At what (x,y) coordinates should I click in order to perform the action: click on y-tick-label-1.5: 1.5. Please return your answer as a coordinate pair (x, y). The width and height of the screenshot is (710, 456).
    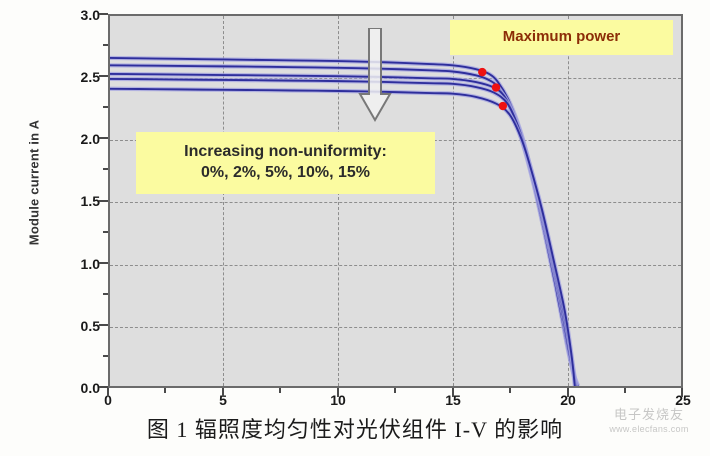
    Looking at the image, I should click on (90, 201).